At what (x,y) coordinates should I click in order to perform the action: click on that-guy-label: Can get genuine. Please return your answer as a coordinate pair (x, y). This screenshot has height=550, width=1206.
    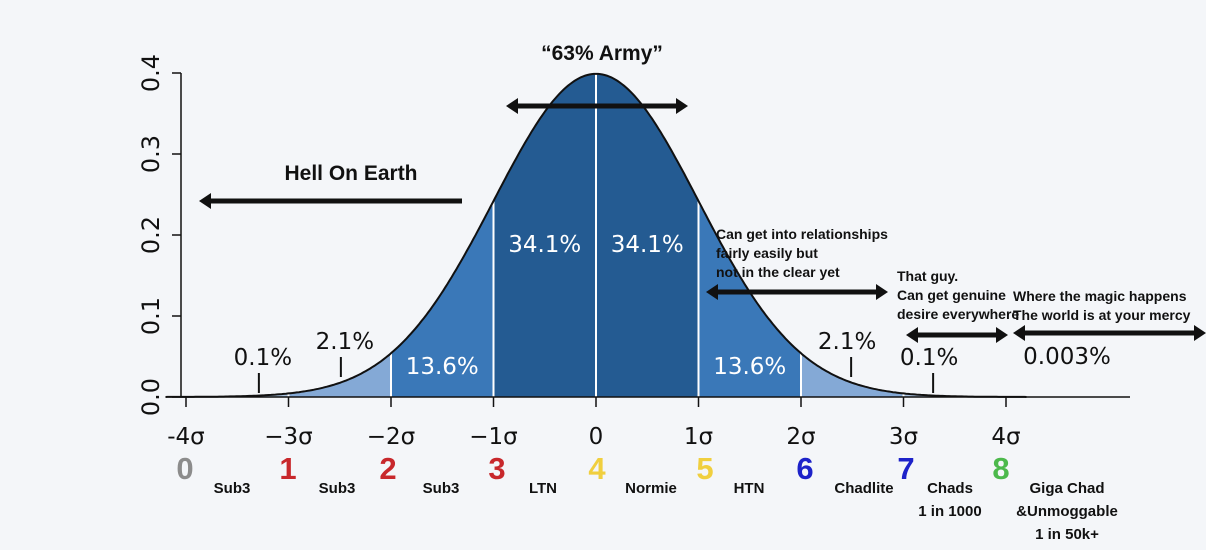
    Looking at the image, I should click on (951, 295).